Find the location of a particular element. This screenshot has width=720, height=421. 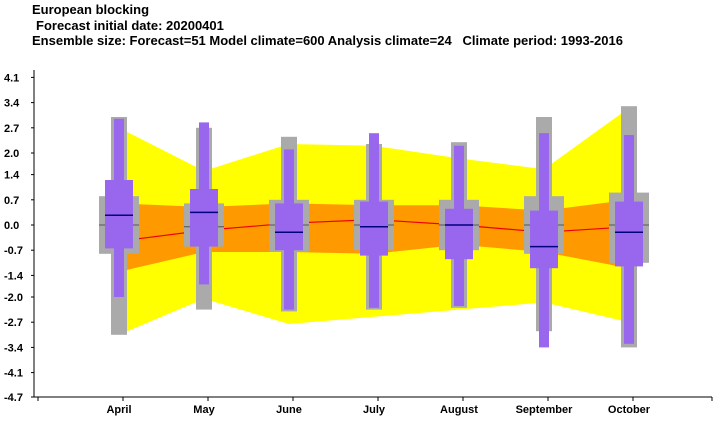

y-tick-label: 2.7 is located at coordinates (11, 129).